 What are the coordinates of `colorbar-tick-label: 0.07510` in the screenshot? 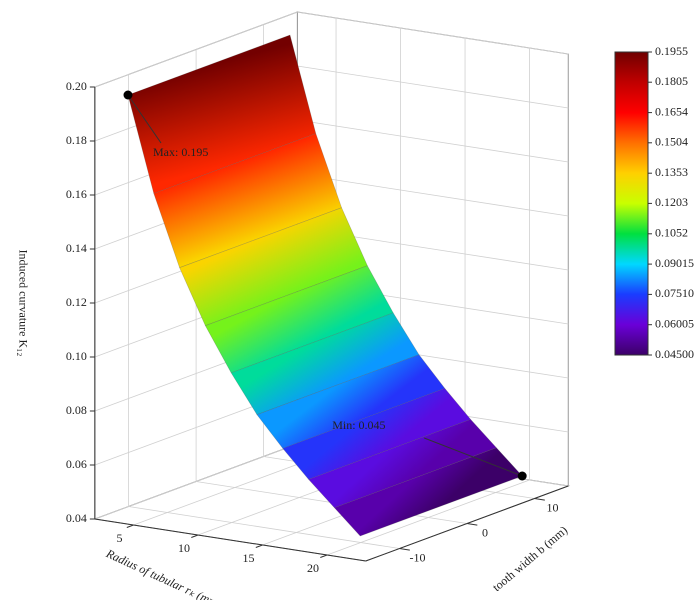 It's located at (674, 293).